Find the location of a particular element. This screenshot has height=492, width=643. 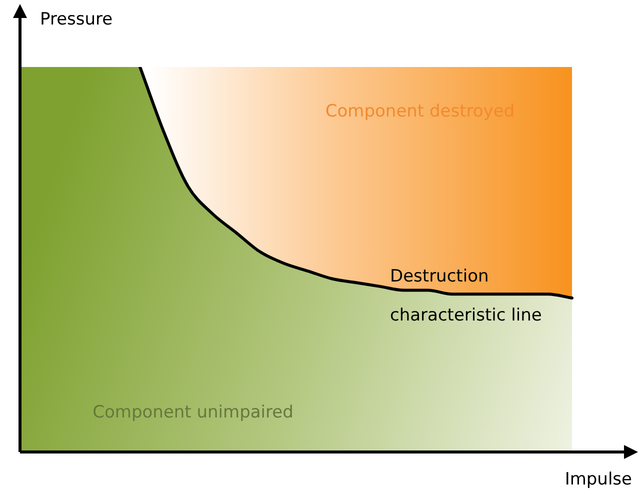

x-axis-title: Impulse is located at coordinates (598, 479).